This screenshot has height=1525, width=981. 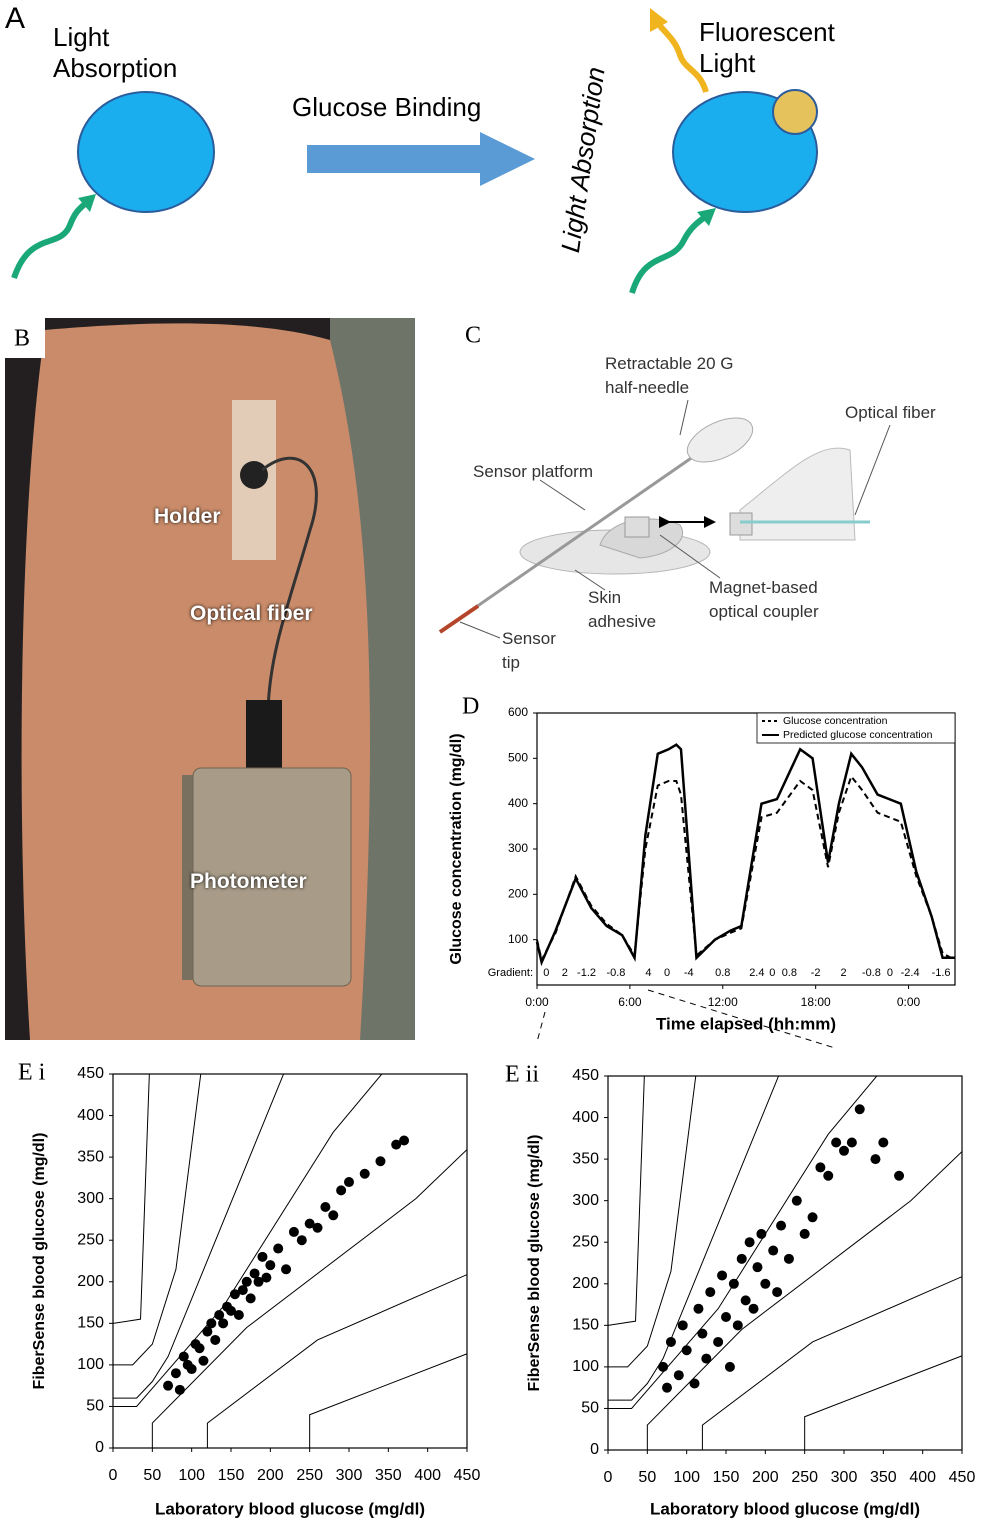 What do you see at coordinates (115, 52) in the screenshot?
I see `label: Light Absorption` at bounding box center [115, 52].